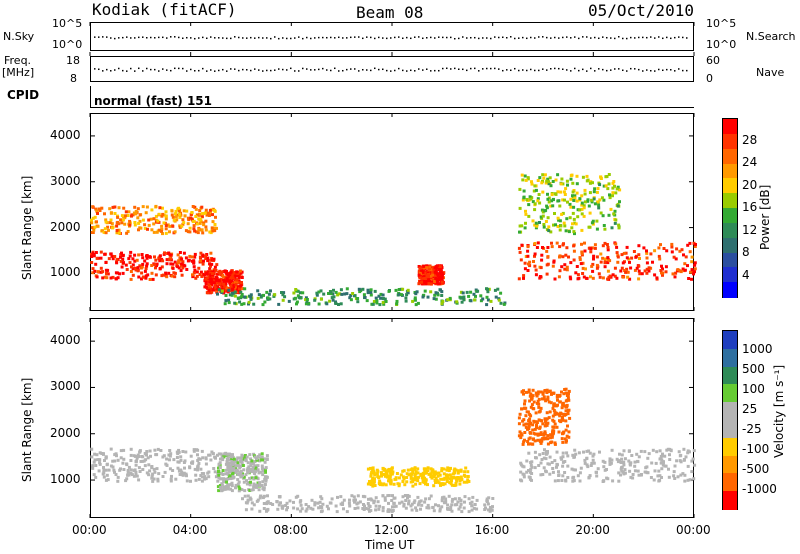  Describe the element at coordinates (721, 44) in the screenshot. I see `noise-tick-low-right: 10^0` at that location.